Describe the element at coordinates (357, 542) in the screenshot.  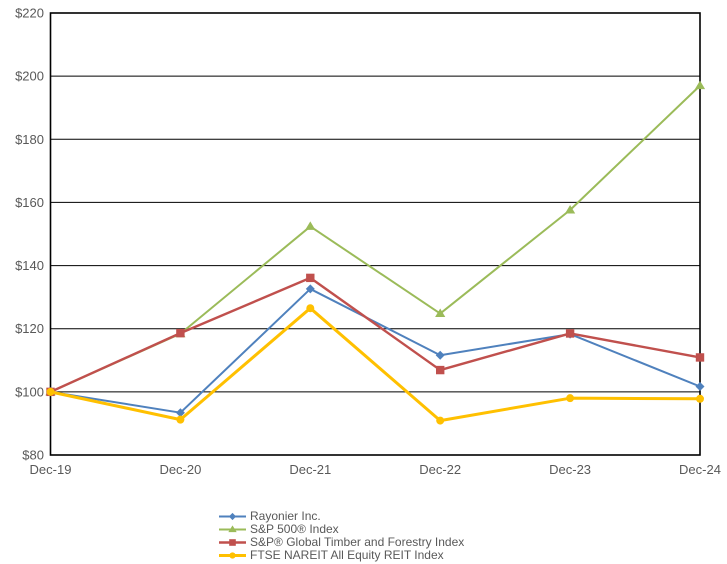
I see `legend-label-2: S&P® Global Timber and Forestry Index` at that location.